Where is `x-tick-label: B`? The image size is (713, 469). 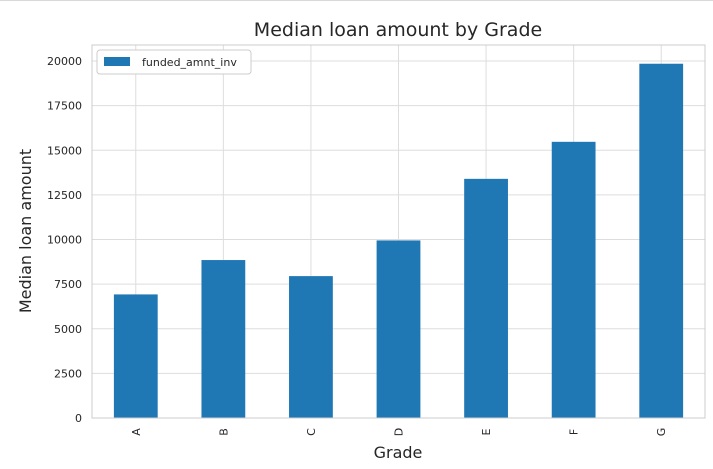
x-tick-label: B is located at coordinates (223, 432).